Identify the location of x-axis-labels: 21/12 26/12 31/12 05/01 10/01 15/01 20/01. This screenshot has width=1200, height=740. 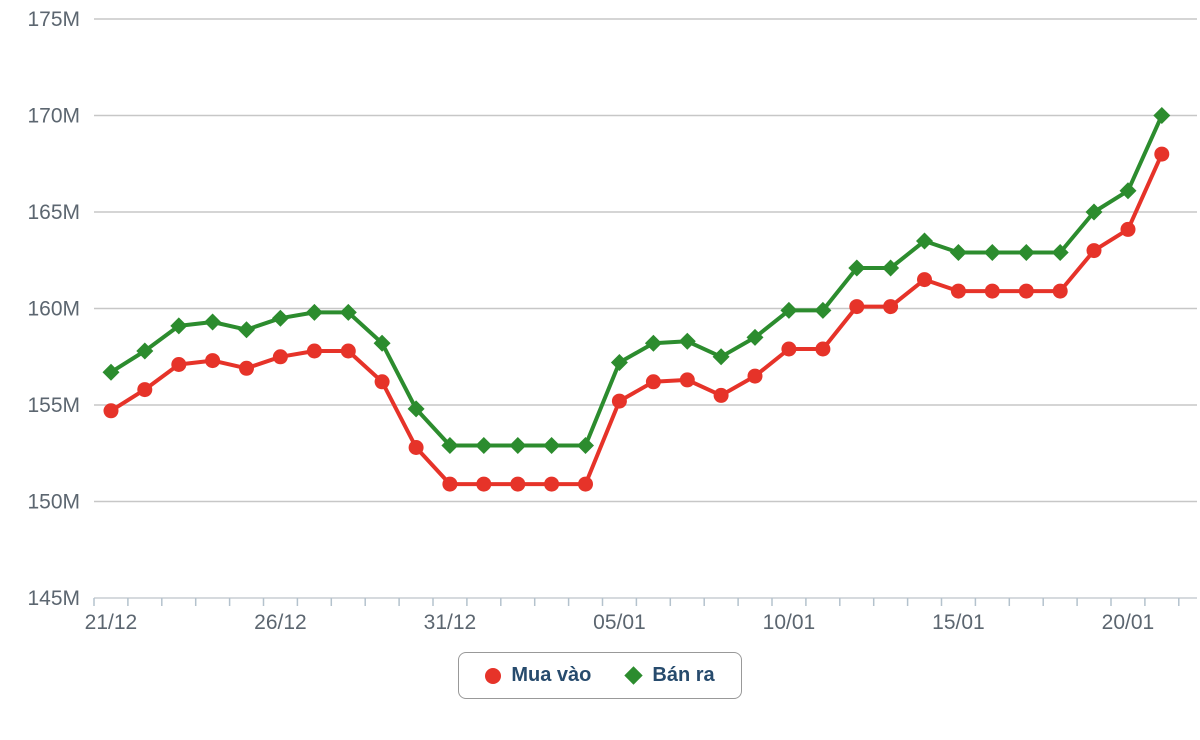
(620, 622).